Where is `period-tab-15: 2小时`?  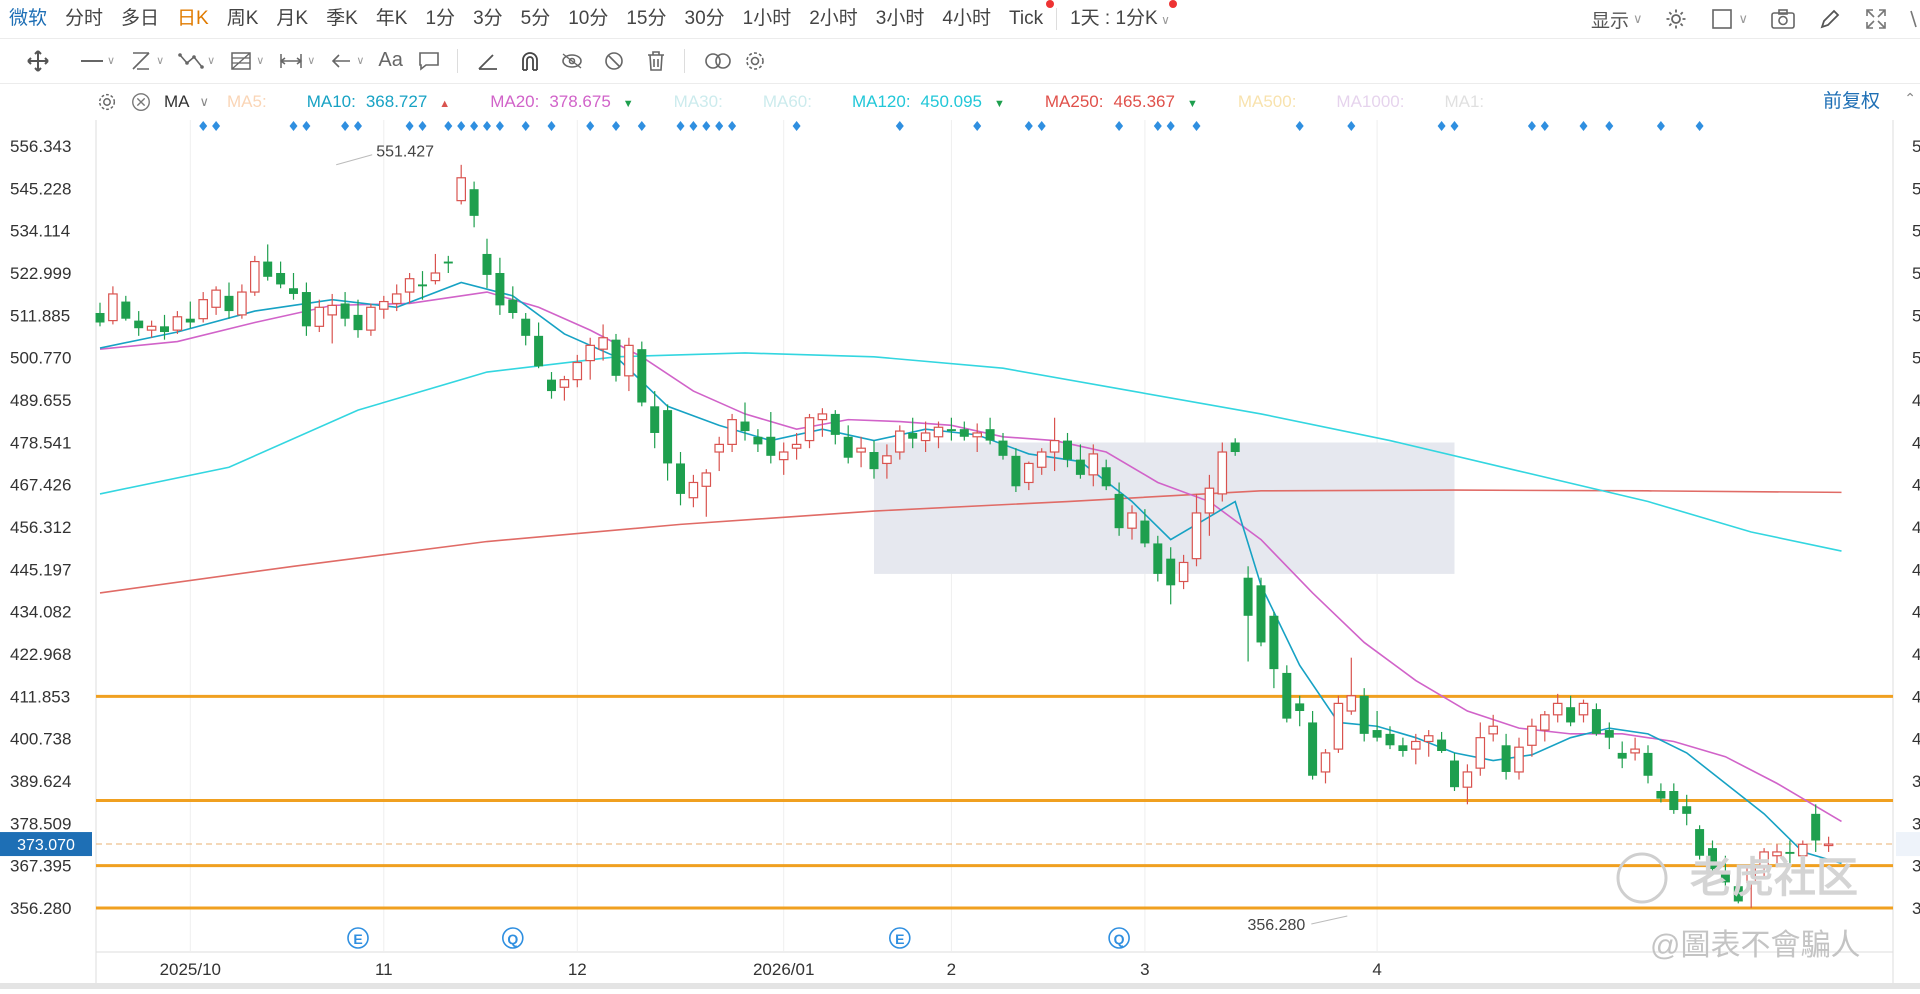 period-tab-15: 2小时 is located at coordinates (833, 18).